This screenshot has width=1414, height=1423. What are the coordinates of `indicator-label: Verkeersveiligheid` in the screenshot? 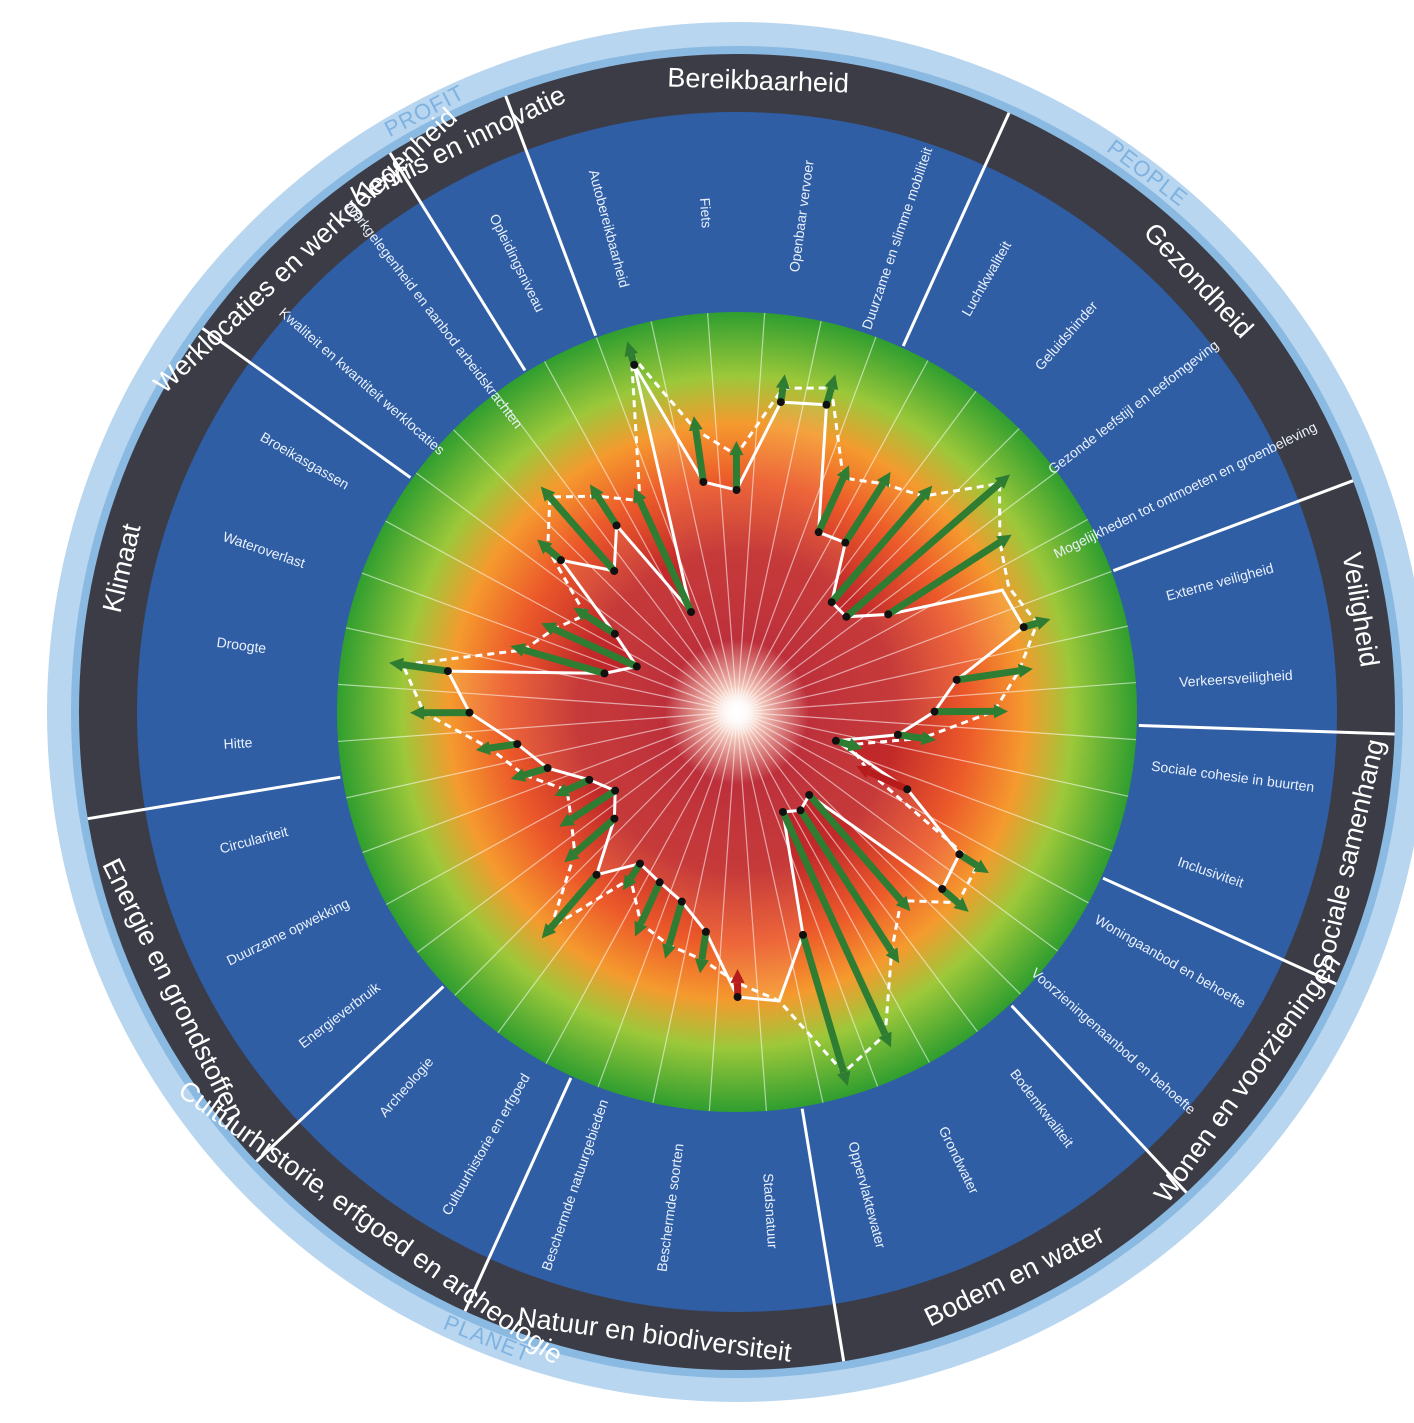 It's located at (1236, 678).